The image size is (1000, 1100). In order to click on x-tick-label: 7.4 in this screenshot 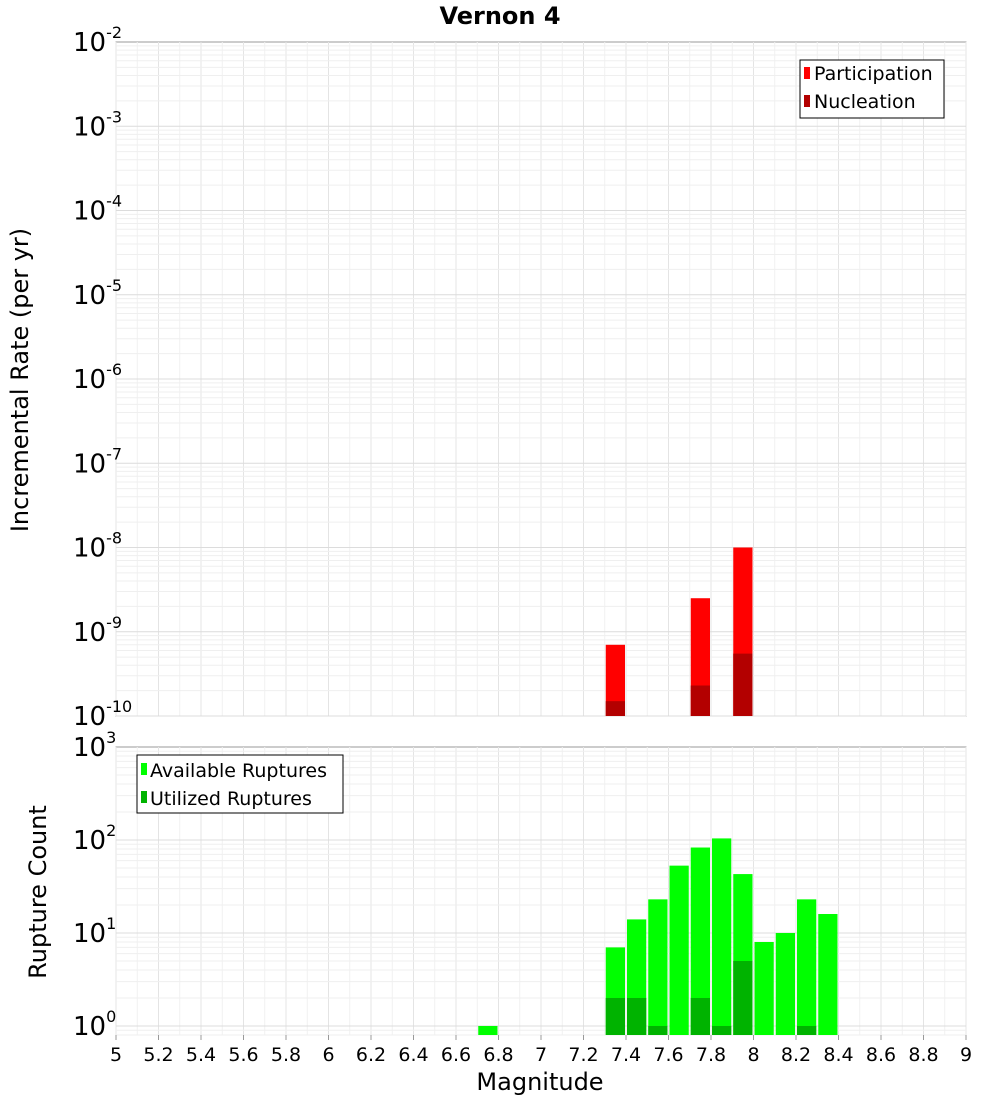, I will do `click(626, 1055)`.